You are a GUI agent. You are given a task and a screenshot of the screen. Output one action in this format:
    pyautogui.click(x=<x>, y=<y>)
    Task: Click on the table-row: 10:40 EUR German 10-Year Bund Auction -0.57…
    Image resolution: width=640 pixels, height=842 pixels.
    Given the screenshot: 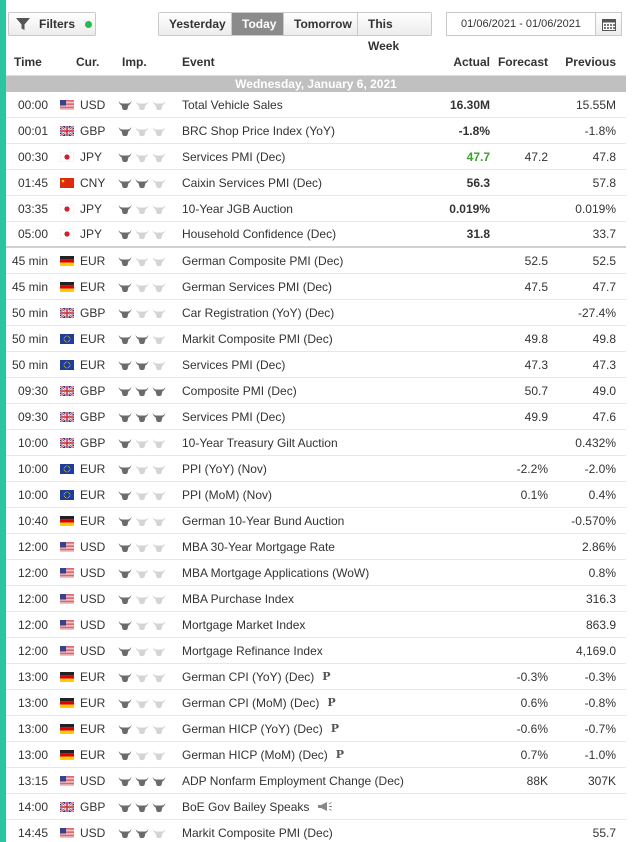 What is the action you would take?
    pyautogui.click(x=316, y=521)
    